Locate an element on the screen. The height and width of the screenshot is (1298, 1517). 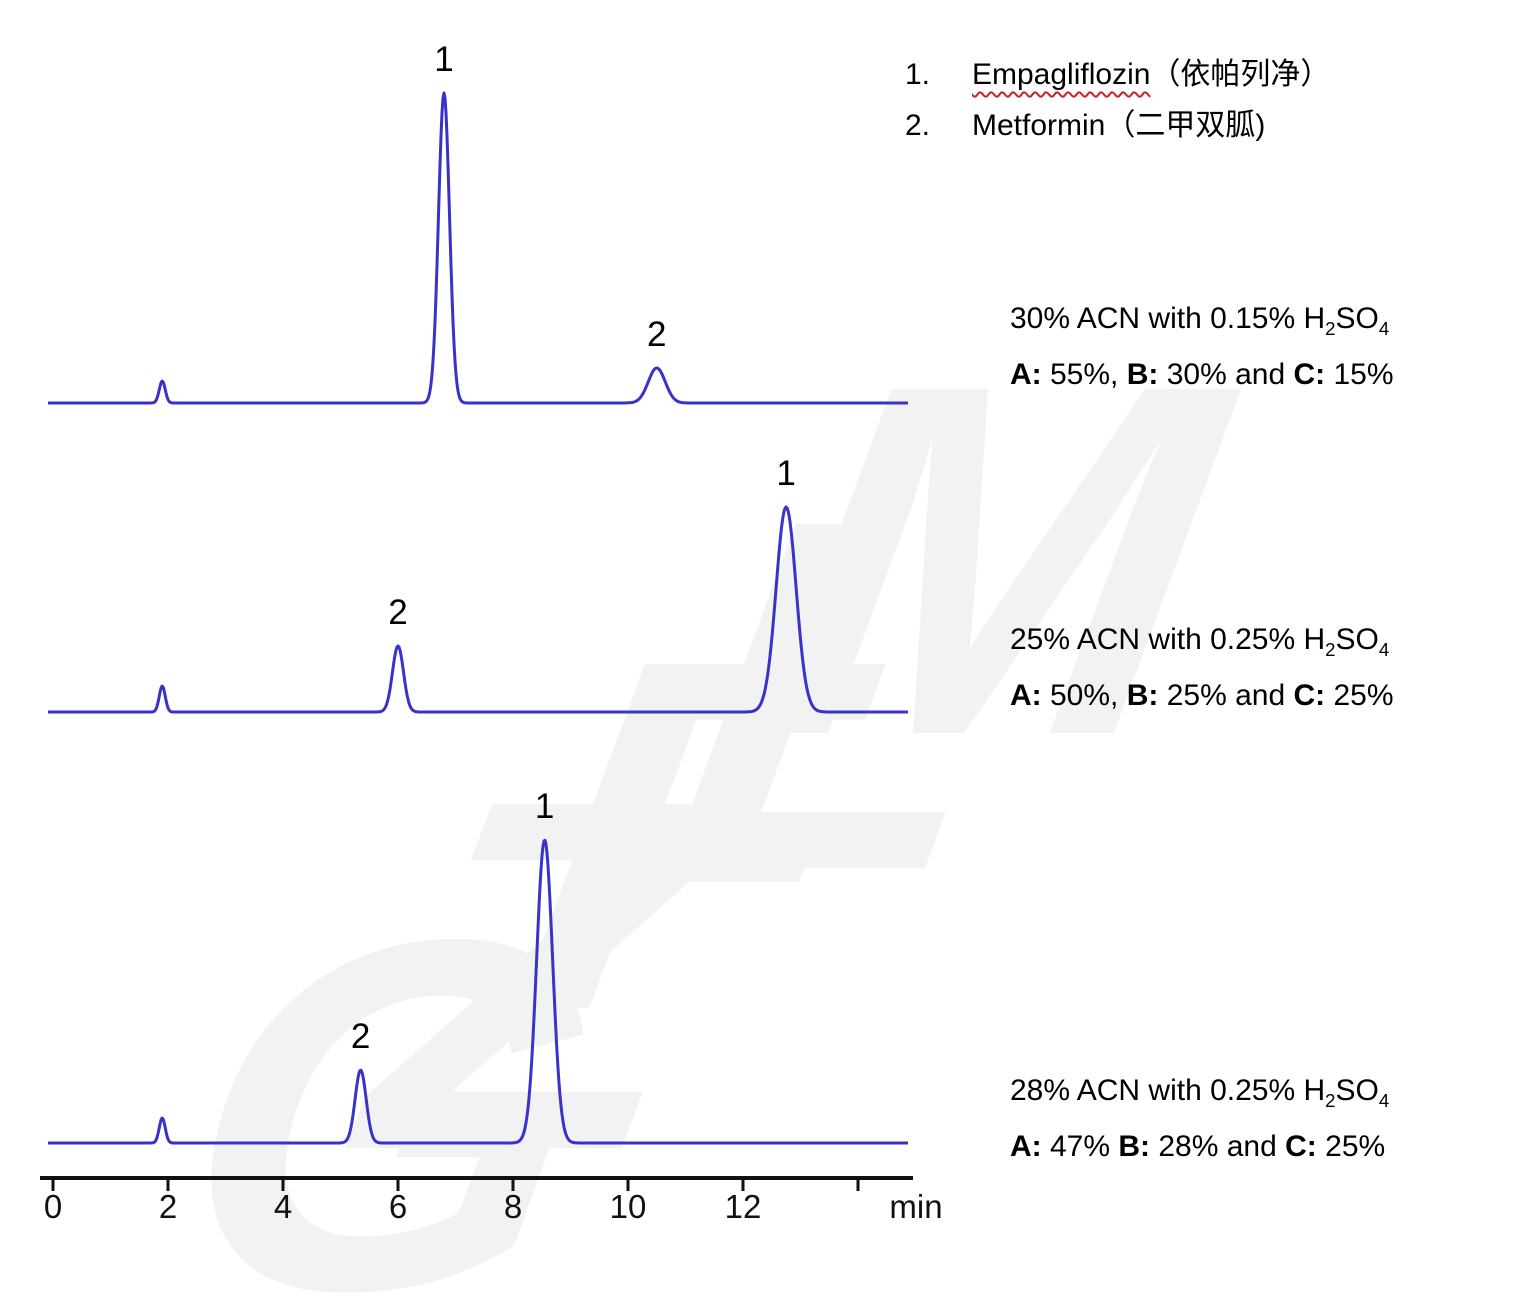
legend-item-empagliflozin: 1. Empagliflozin（依帕列净） is located at coordinates (1117, 75).